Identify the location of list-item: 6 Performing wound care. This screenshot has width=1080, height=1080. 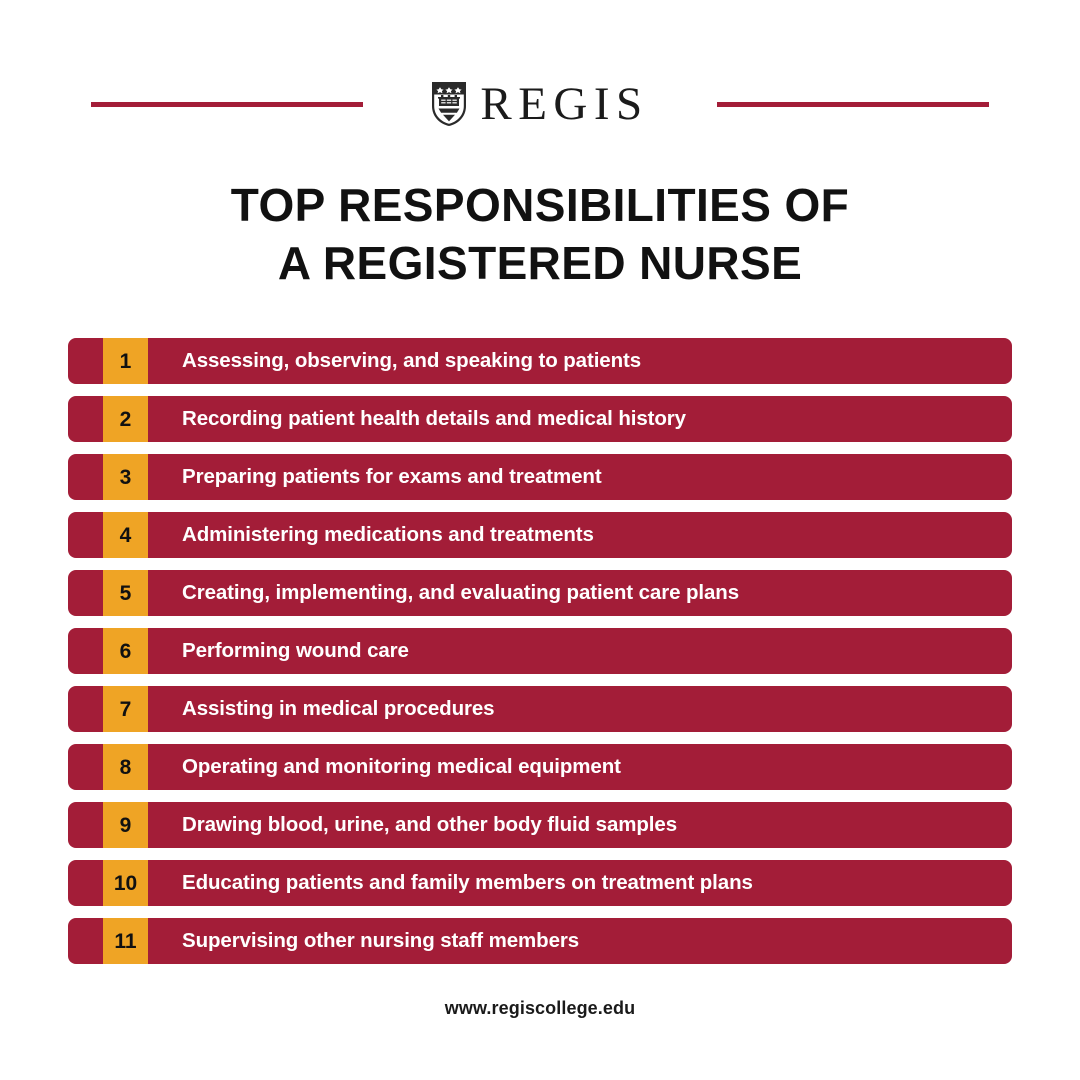
(540, 651).